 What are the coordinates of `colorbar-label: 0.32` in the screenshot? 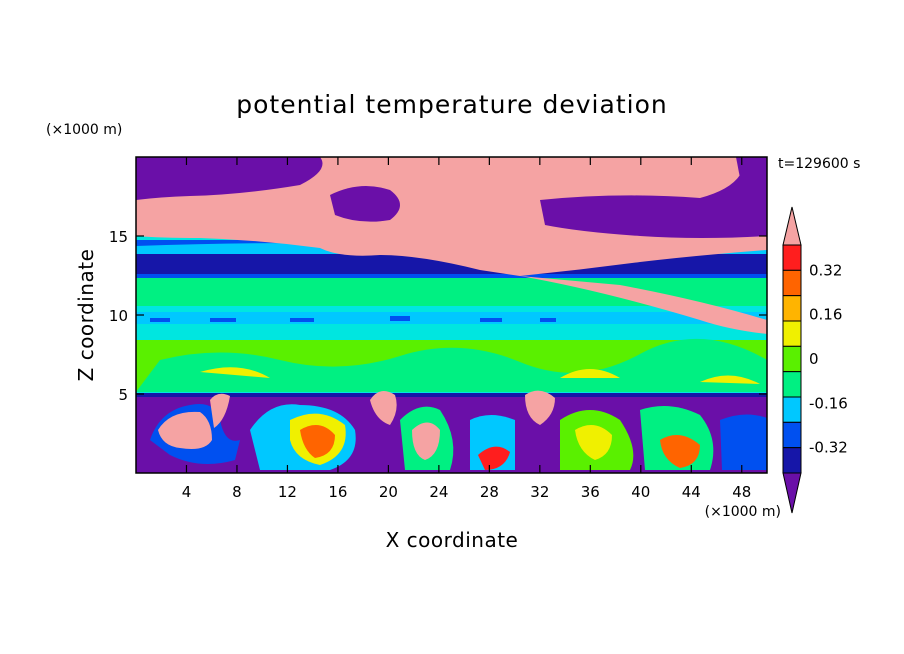 It's located at (825, 270).